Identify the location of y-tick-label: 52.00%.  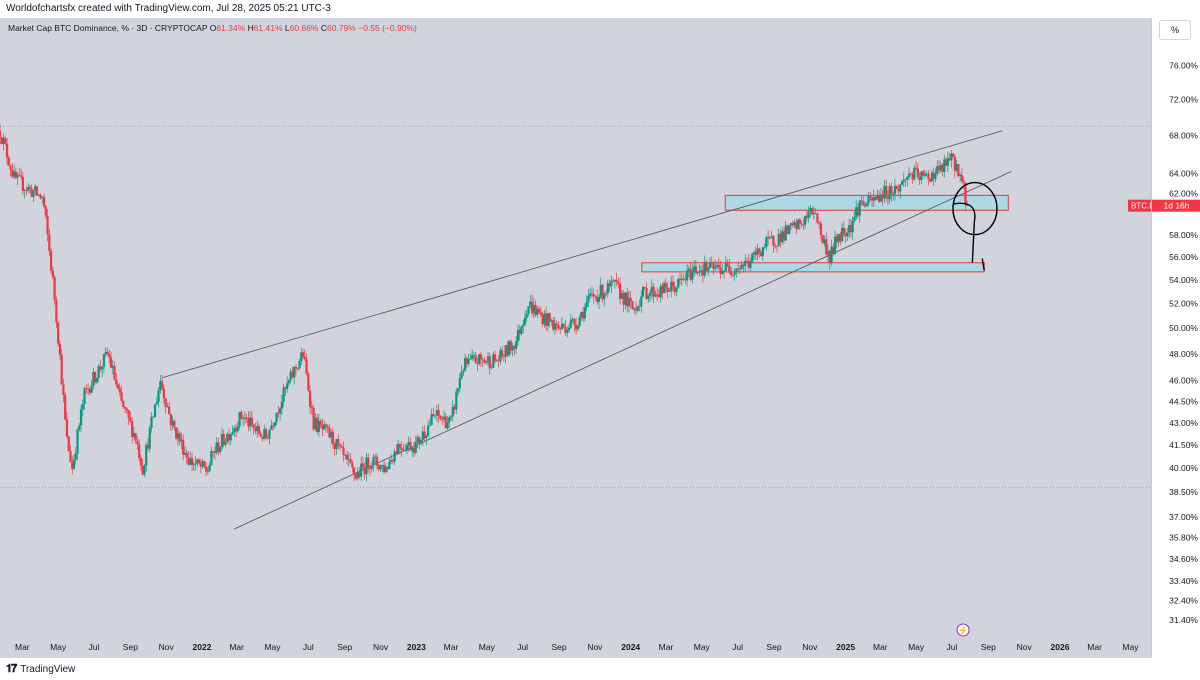
(1183, 304).